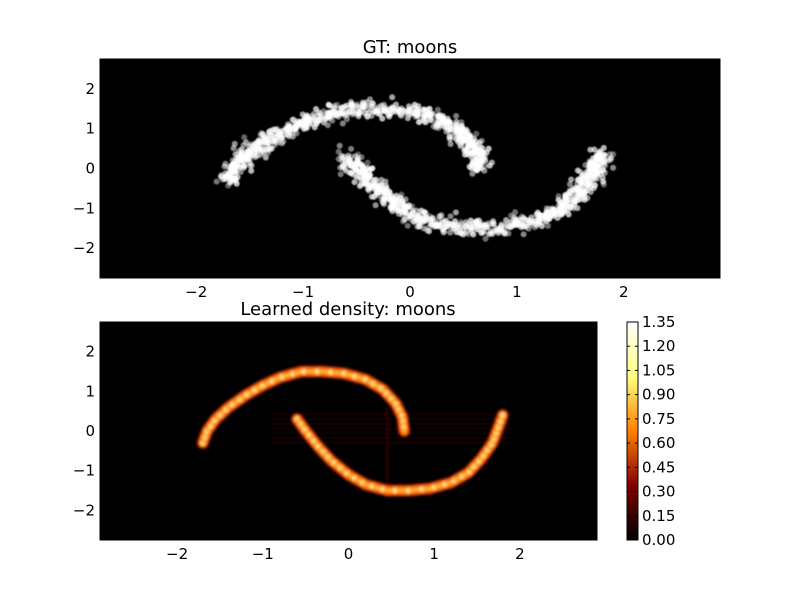  What do you see at coordinates (84, 208) in the screenshot?
I see `y-tick-label: −1` at bounding box center [84, 208].